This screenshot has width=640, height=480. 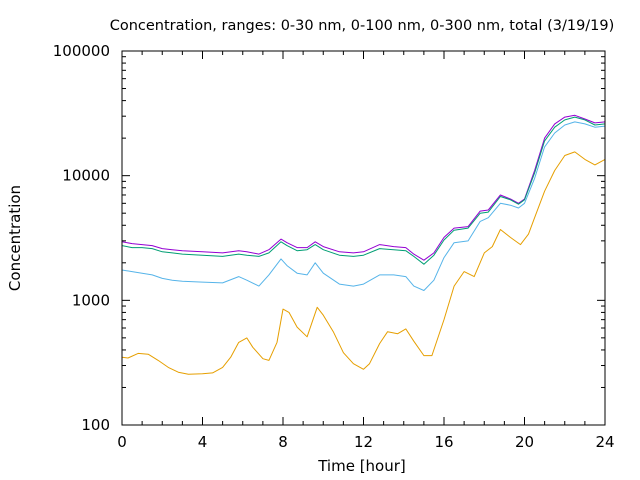 I want to click on x-tick-label: 20, so click(x=524, y=442).